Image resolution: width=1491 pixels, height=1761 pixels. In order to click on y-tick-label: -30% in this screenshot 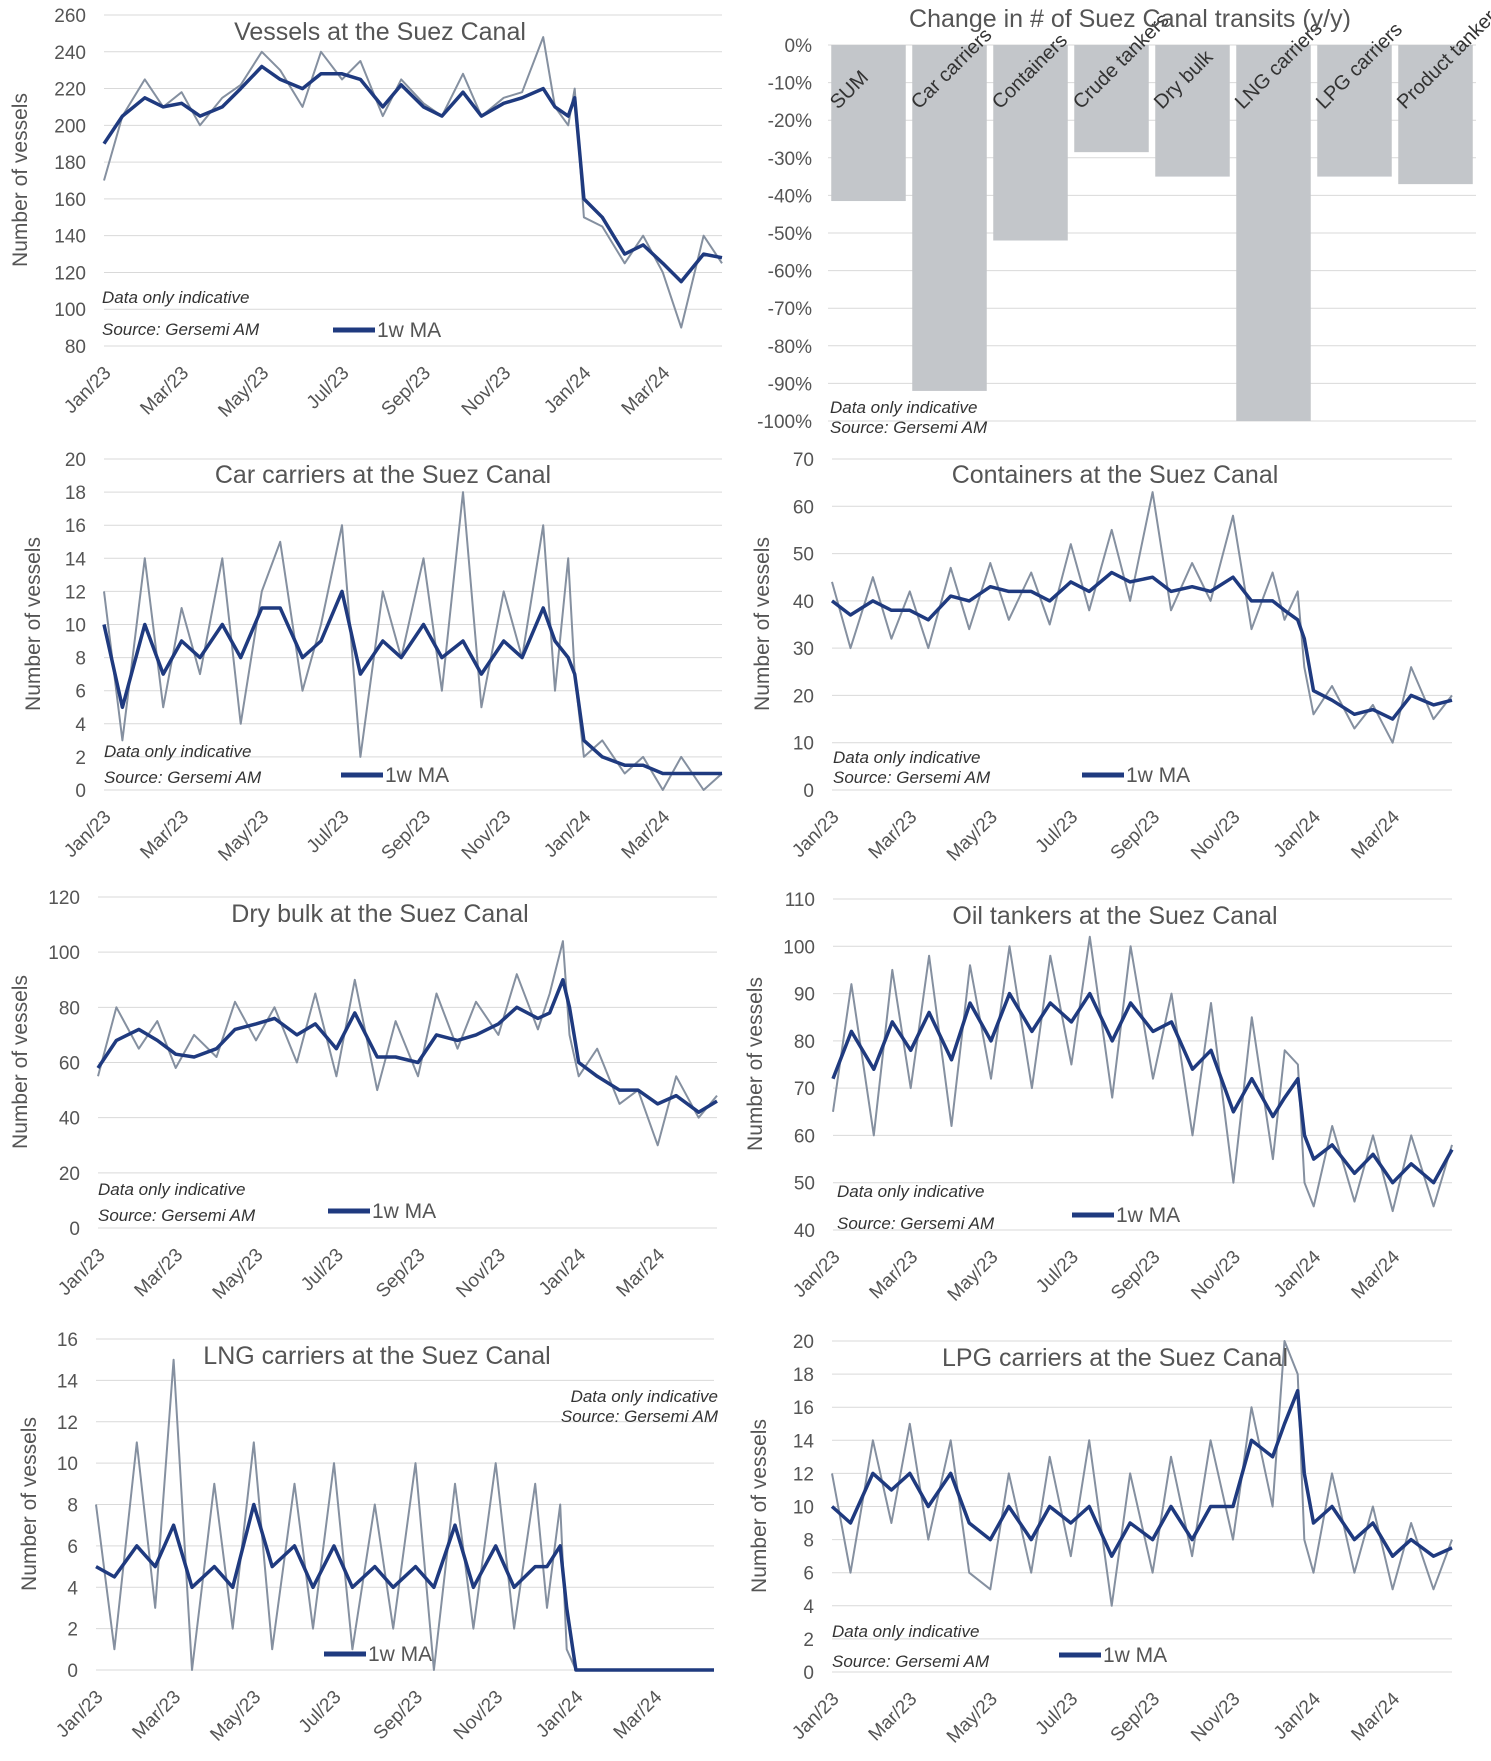, I will do `click(790, 159)`.